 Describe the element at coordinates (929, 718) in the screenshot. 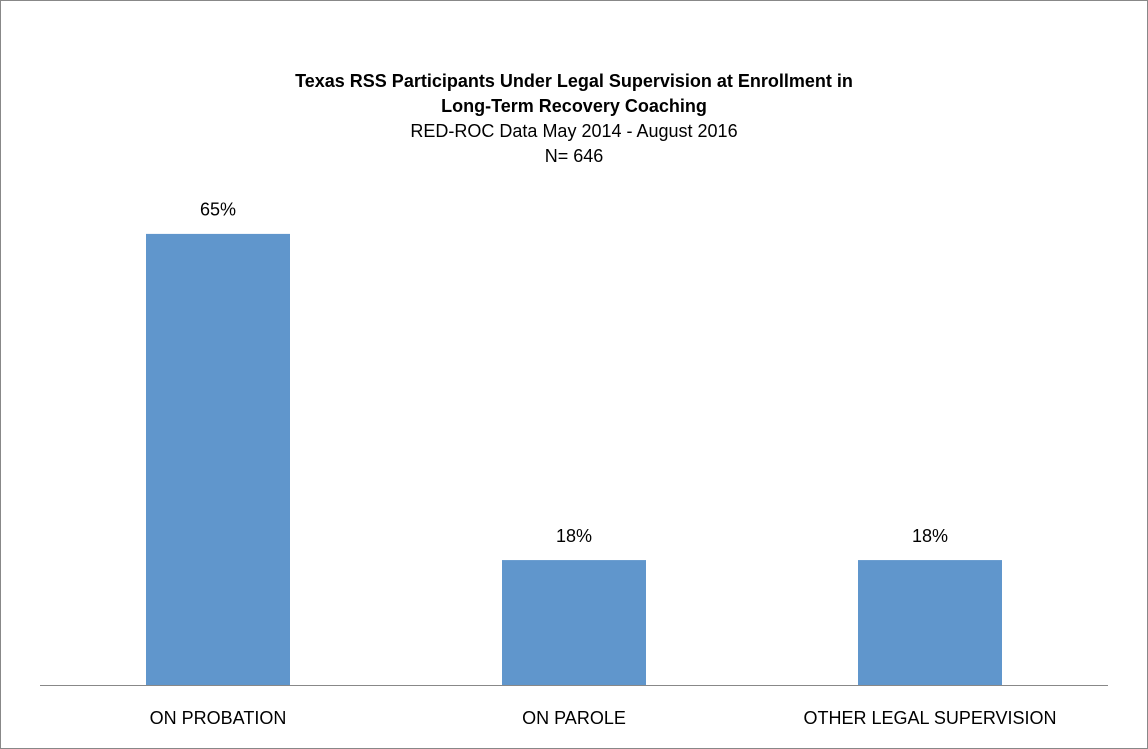

I see `x-tick-label: OTHER LEGAL SUPERVISION` at that location.